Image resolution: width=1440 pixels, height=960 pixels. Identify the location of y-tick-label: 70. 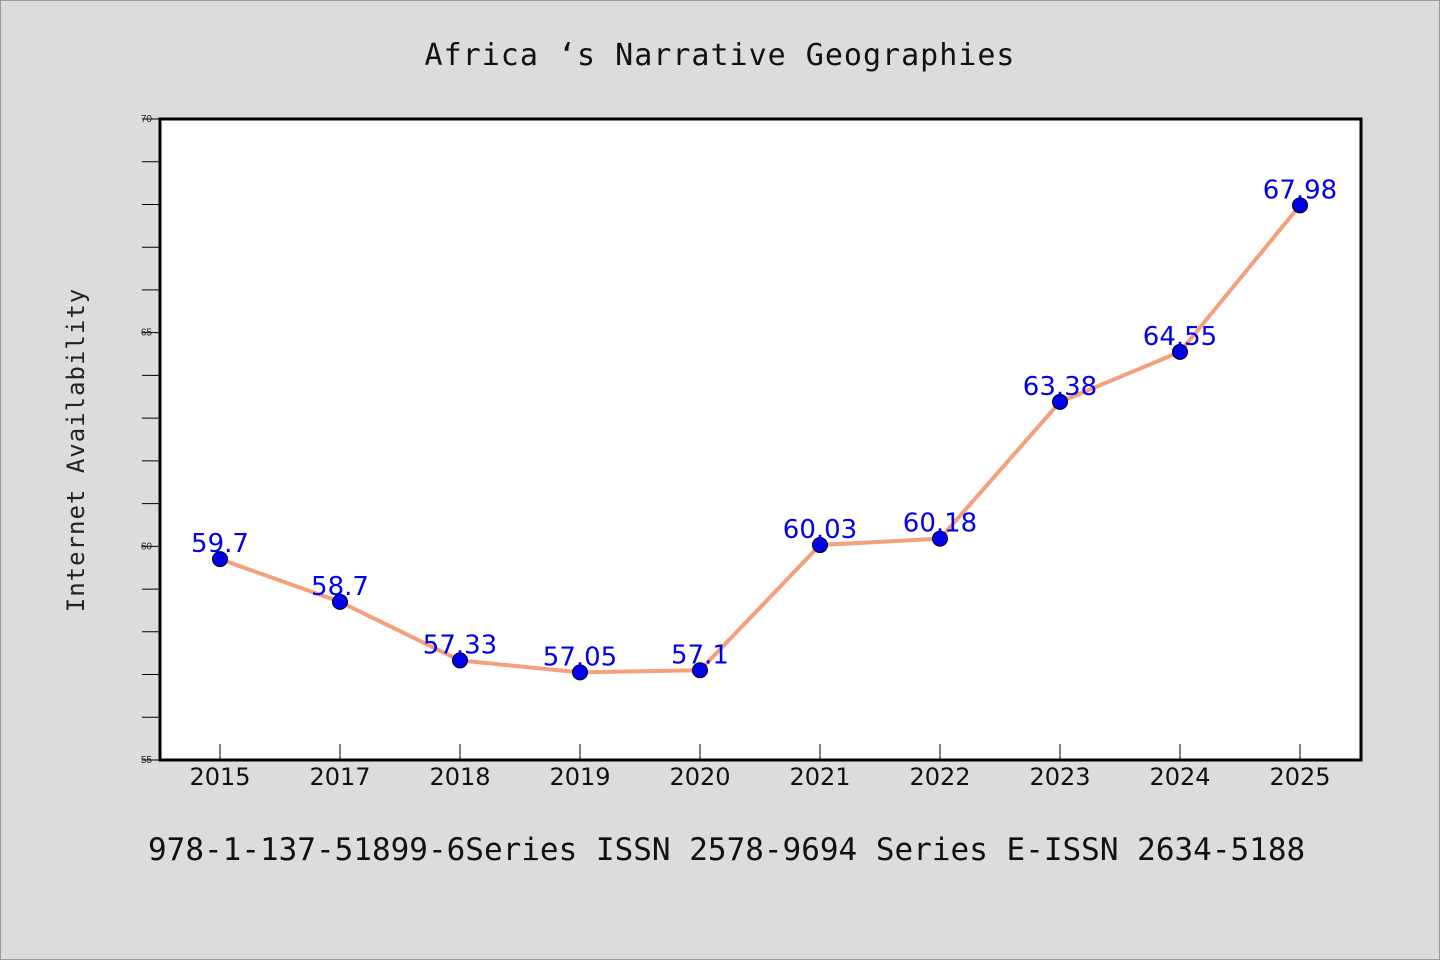
(147, 119).